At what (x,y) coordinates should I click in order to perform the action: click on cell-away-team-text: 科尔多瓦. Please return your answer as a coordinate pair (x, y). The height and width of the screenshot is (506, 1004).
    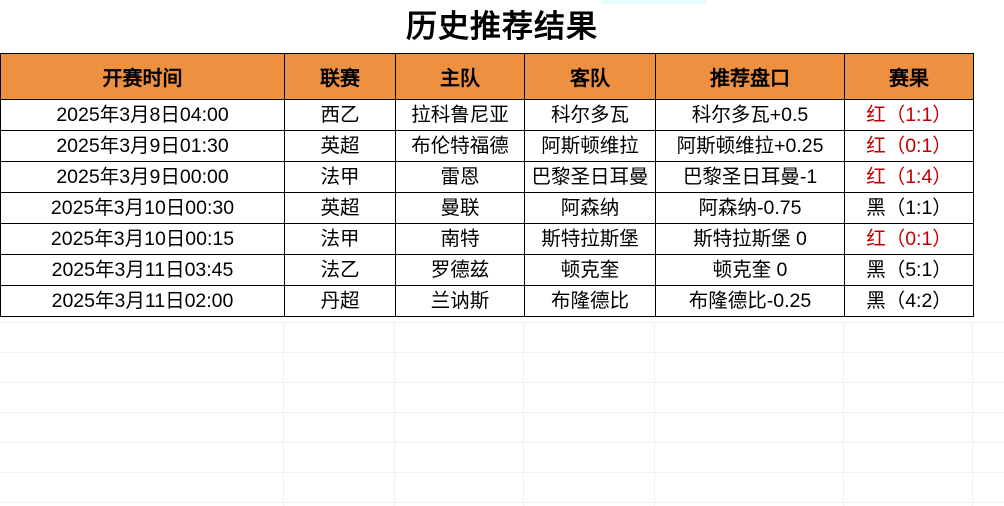
    Looking at the image, I should click on (589, 115).